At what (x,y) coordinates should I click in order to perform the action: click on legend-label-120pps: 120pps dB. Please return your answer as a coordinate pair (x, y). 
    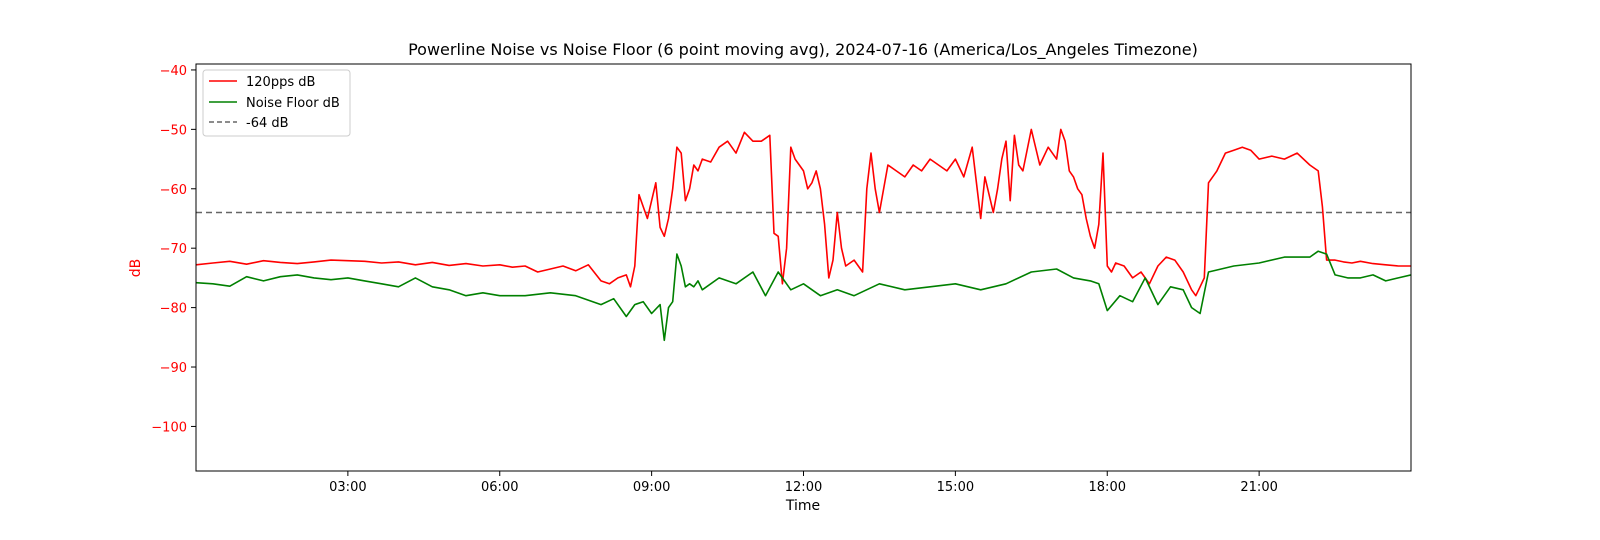
    Looking at the image, I should click on (280, 82).